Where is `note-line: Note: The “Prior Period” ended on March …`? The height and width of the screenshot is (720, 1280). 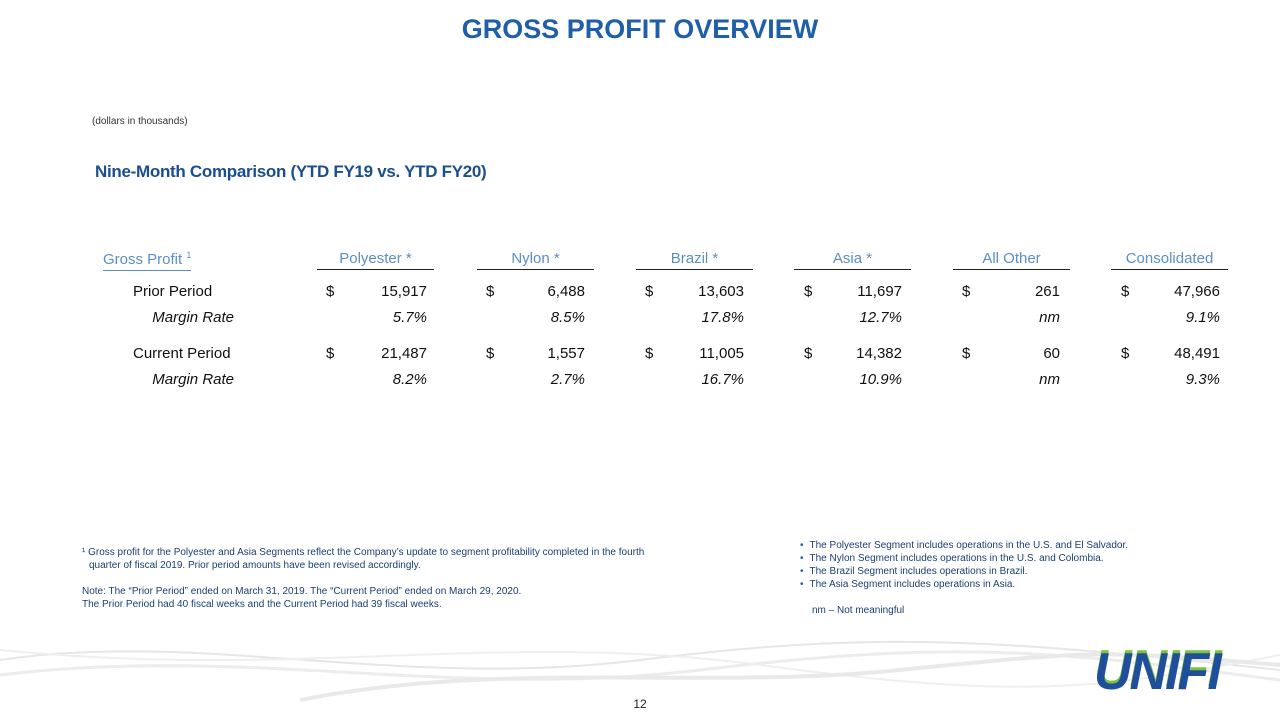 note-line: Note: The “Prior Period” ended on March … is located at coordinates (302, 591).